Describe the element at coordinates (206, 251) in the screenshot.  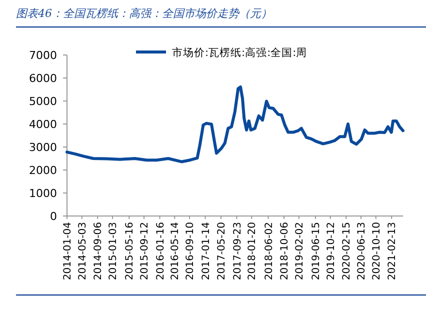
I see `x-tick-label: 2017-01-14` at that location.